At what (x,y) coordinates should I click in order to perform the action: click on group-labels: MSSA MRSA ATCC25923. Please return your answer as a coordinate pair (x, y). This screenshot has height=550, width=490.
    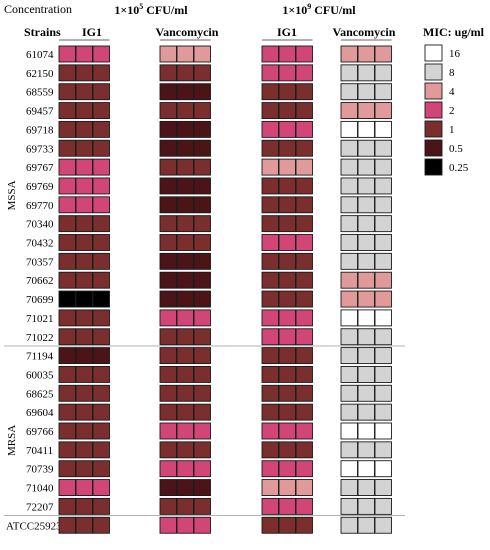
    Looking at the image, I should click on (34, 356).